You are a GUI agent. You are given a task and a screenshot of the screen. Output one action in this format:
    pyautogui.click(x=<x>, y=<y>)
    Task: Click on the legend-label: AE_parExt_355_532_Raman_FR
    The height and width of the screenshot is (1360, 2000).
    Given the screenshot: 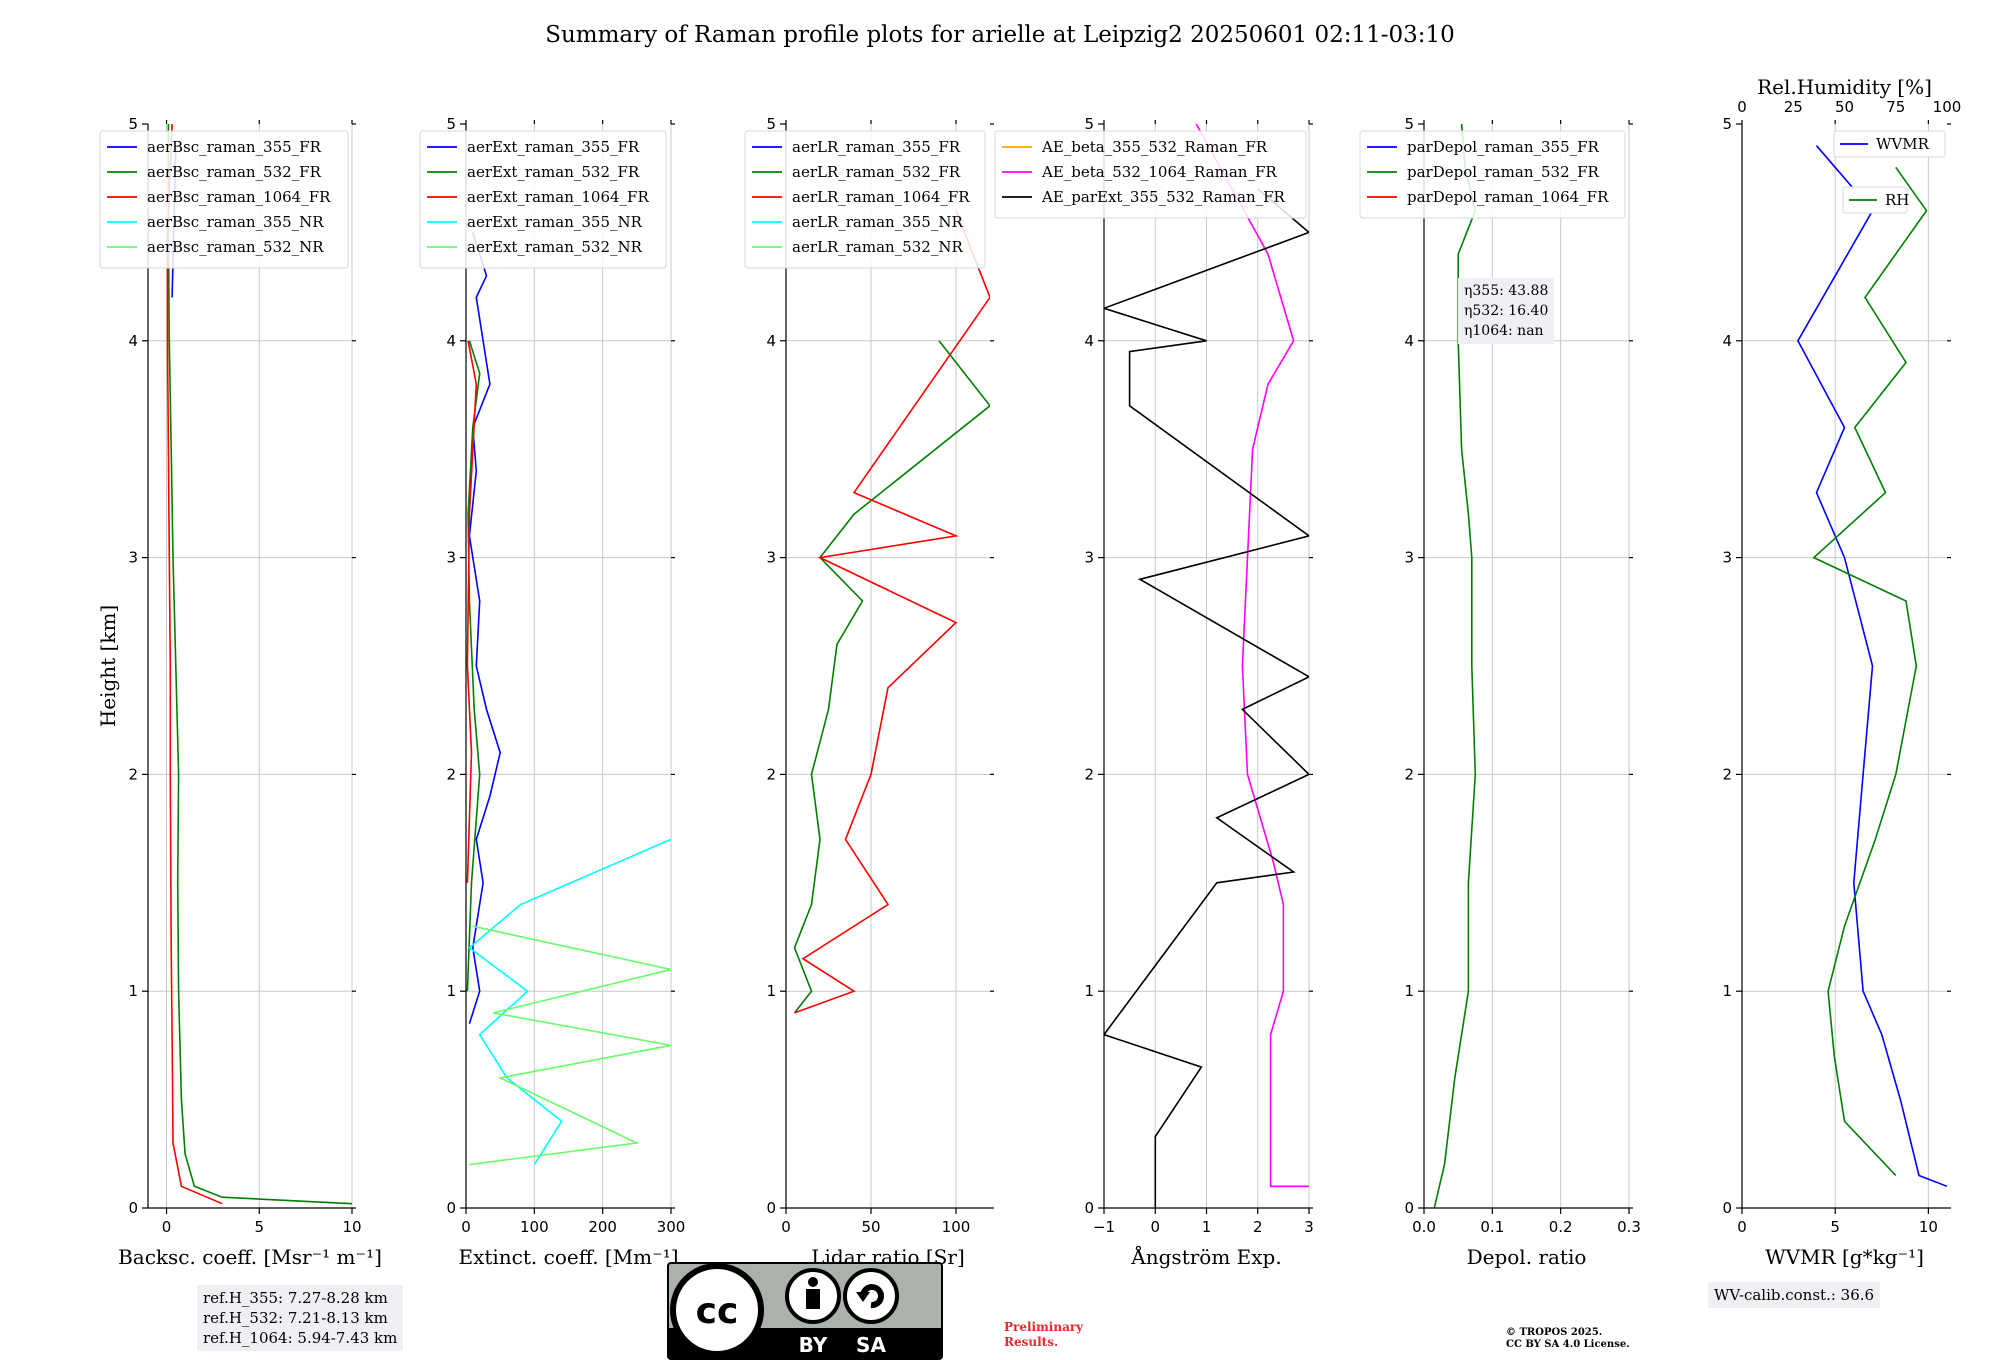 What is the action you would take?
    pyautogui.click(x=1163, y=197)
    